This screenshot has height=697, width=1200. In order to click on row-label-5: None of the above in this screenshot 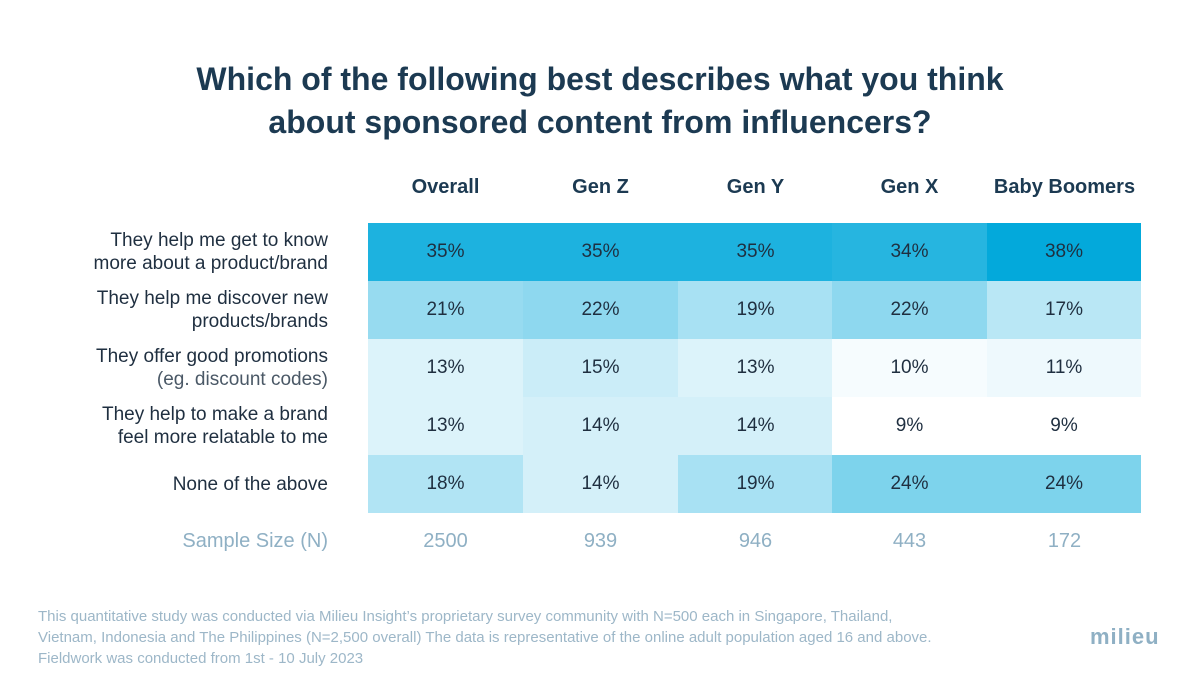, I will do `click(184, 484)`.